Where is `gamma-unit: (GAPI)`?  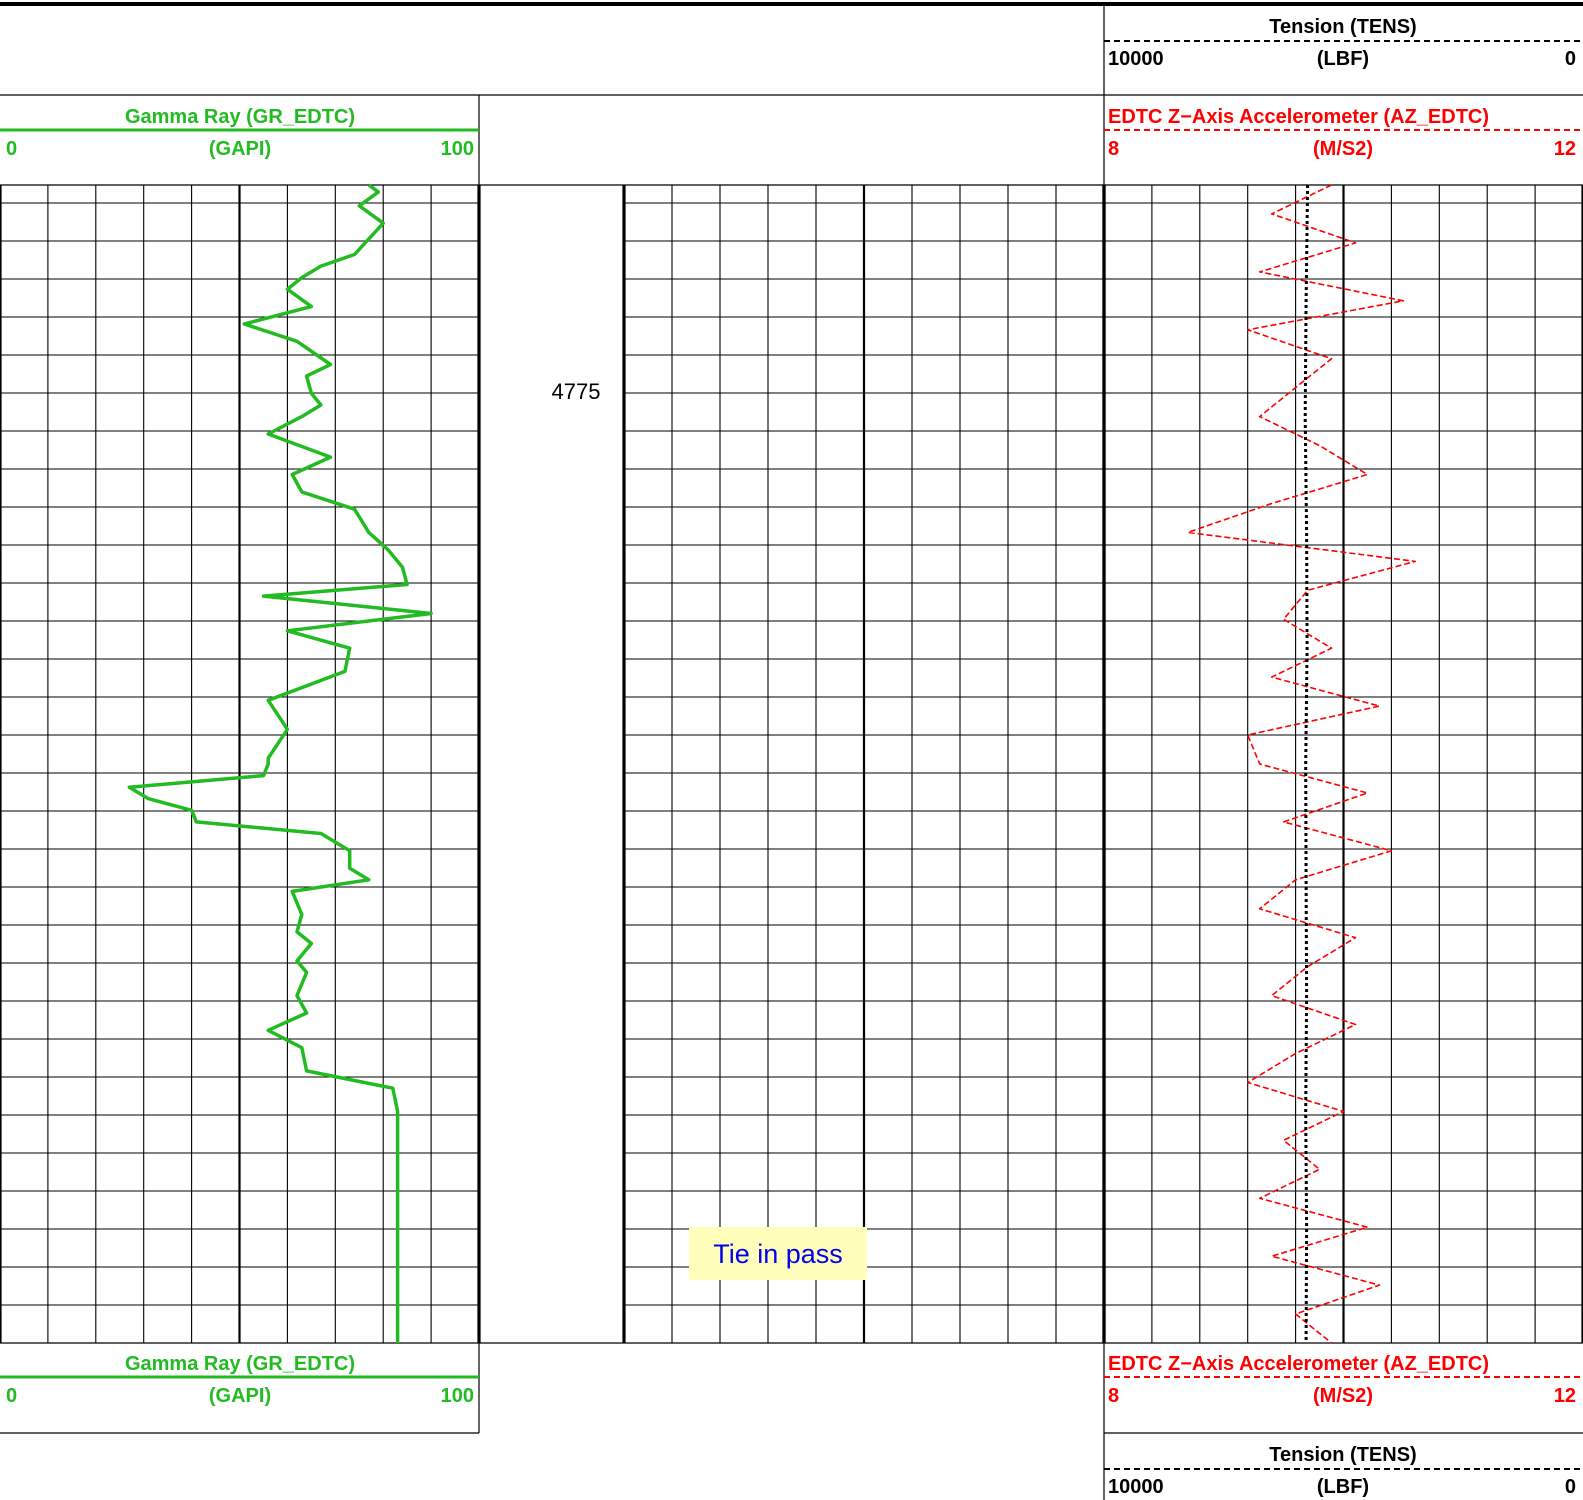
gamma-unit: (GAPI) is located at coordinates (240, 149).